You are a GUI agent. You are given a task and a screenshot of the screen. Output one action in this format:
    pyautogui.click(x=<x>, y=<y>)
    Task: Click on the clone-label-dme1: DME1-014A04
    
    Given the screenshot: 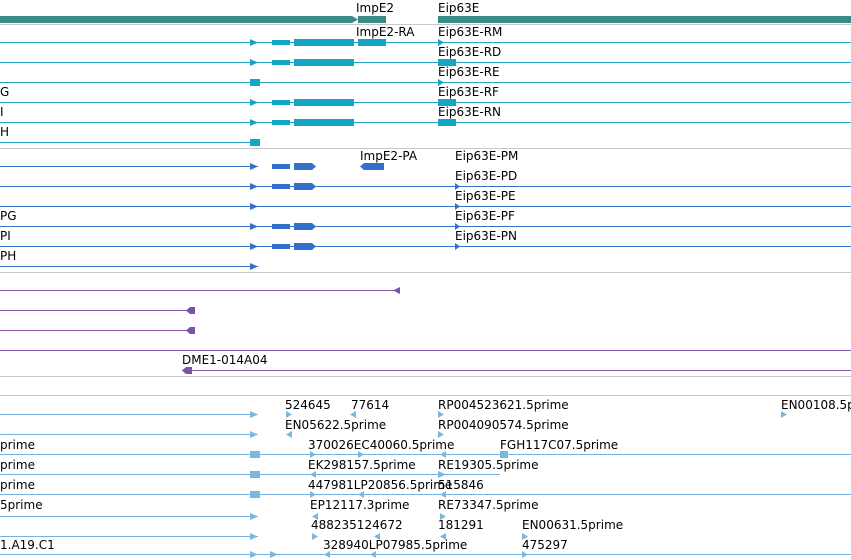 What is the action you would take?
    pyautogui.click(x=225, y=360)
    